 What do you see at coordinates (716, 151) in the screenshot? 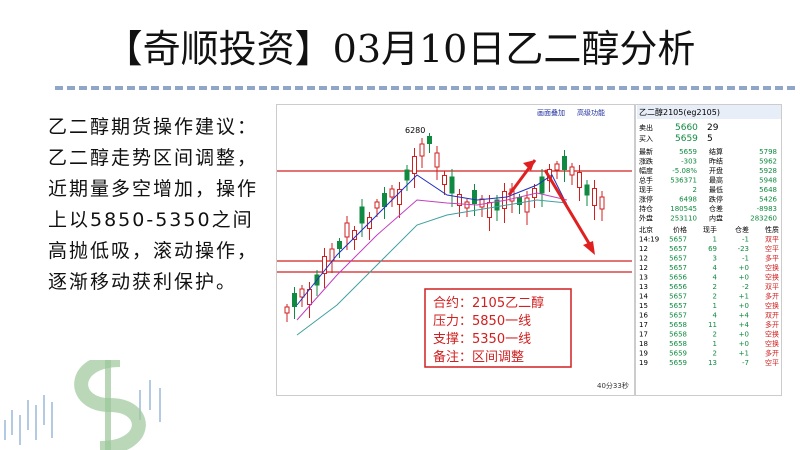
I see `stat-cell: 结算` at bounding box center [716, 151].